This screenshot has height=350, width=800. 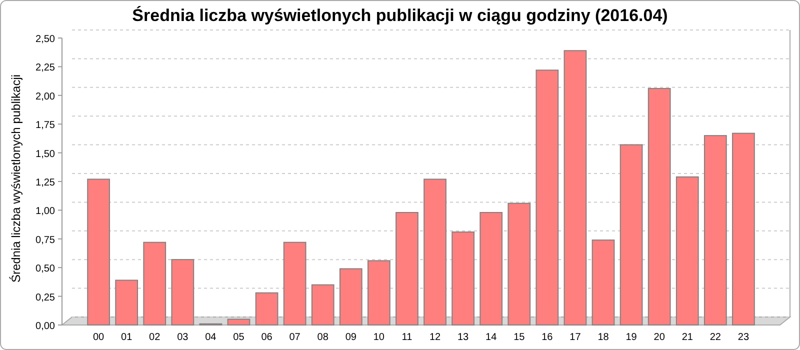 I want to click on x-tick-label: 01, so click(x=127, y=337).